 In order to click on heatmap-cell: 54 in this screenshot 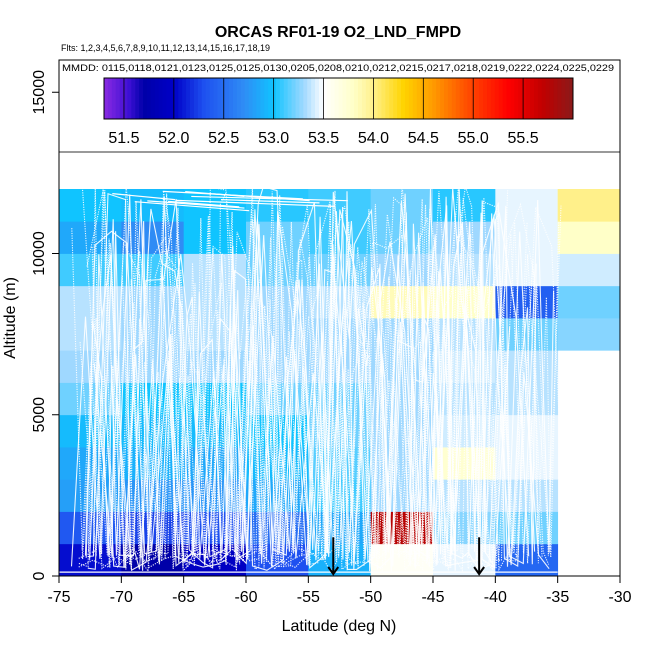, I will do `click(589, 205)`.